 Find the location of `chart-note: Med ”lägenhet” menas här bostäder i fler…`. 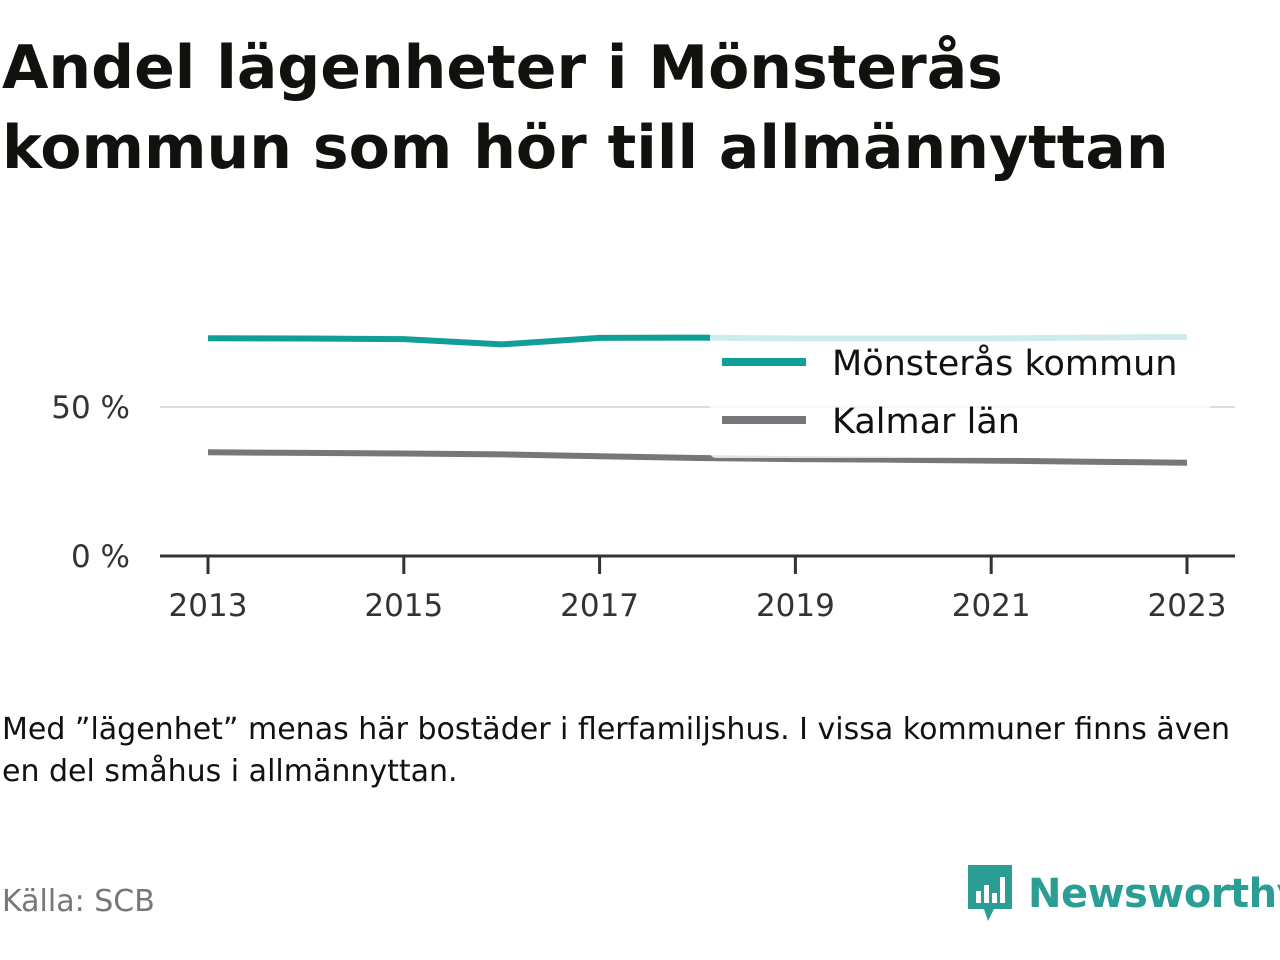

chart-note: Med ”lägenhet” menas här bostäder i fler… is located at coordinates (616, 750).